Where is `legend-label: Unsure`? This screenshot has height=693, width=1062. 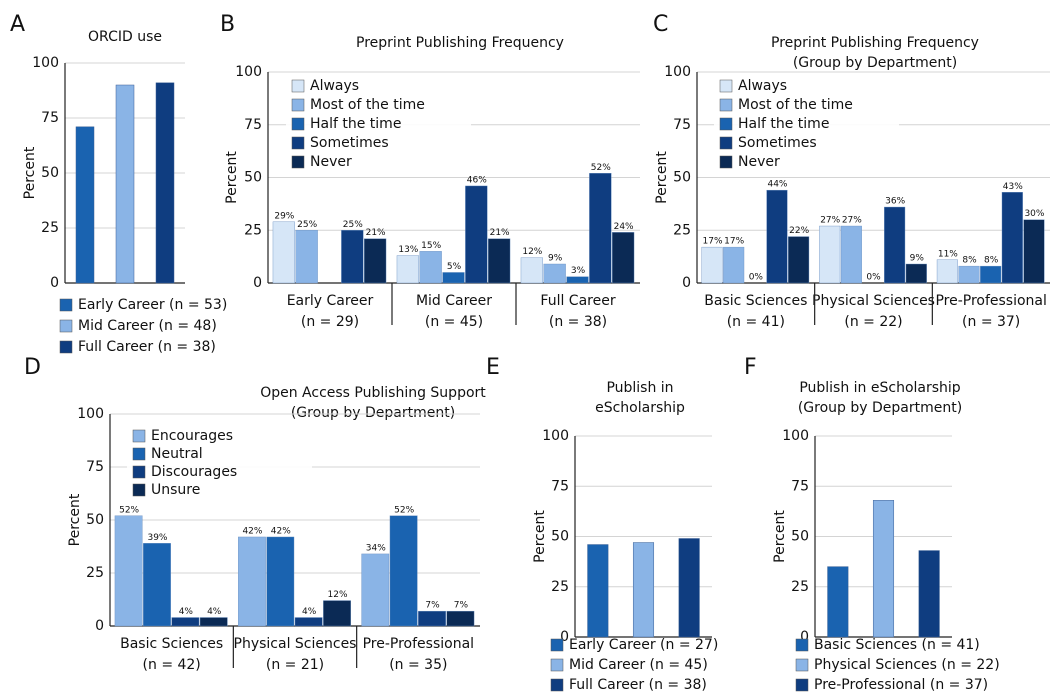 legend-label: Unsure is located at coordinates (175, 490).